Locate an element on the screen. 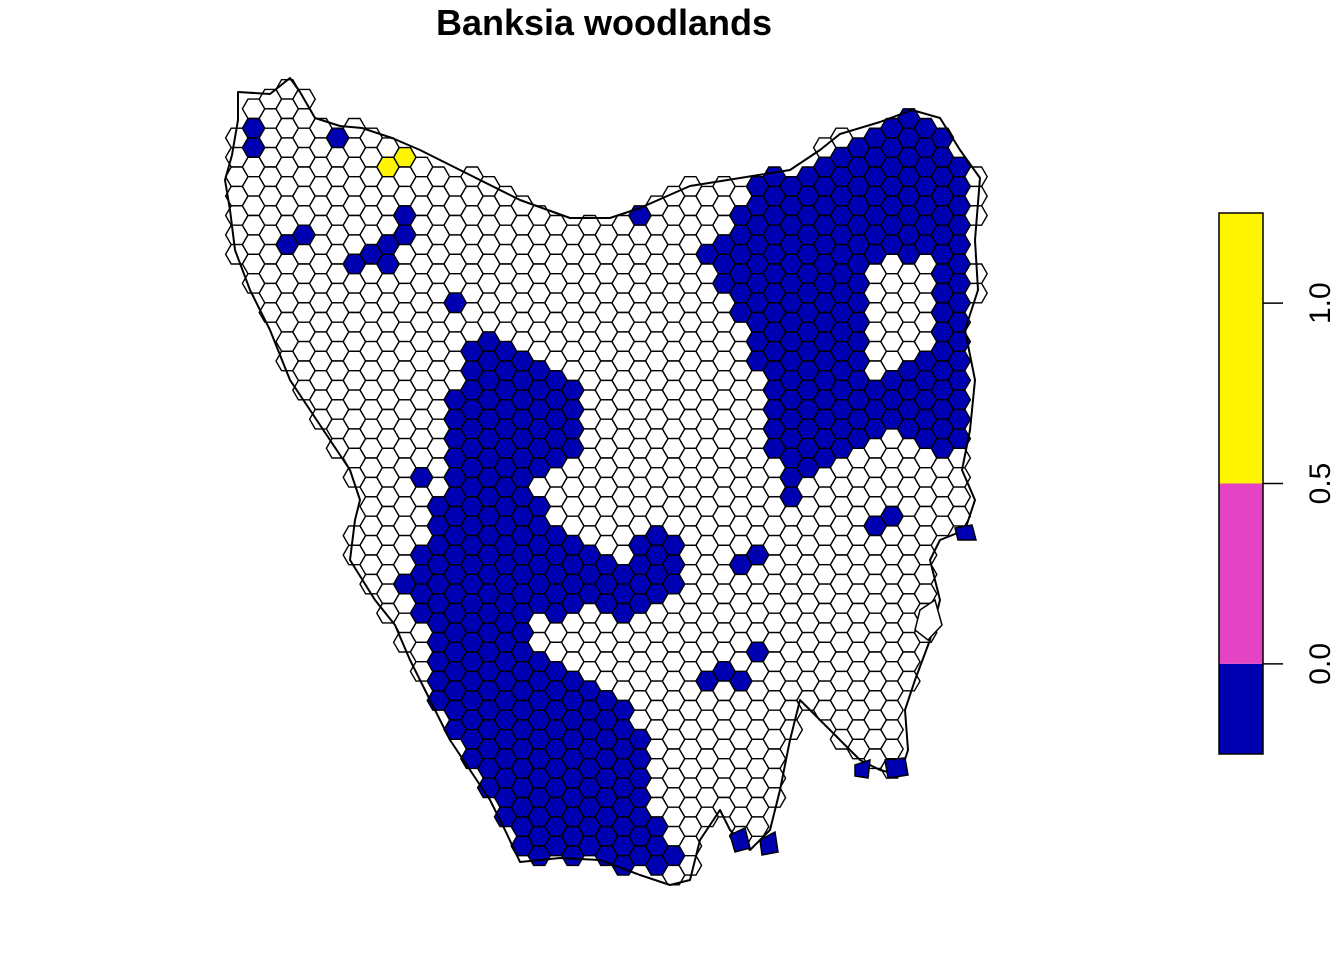 Image resolution: width=1344 pixels, height=960 pixels. map-title: Banksia woodlands is located at coordinates (604, 22).